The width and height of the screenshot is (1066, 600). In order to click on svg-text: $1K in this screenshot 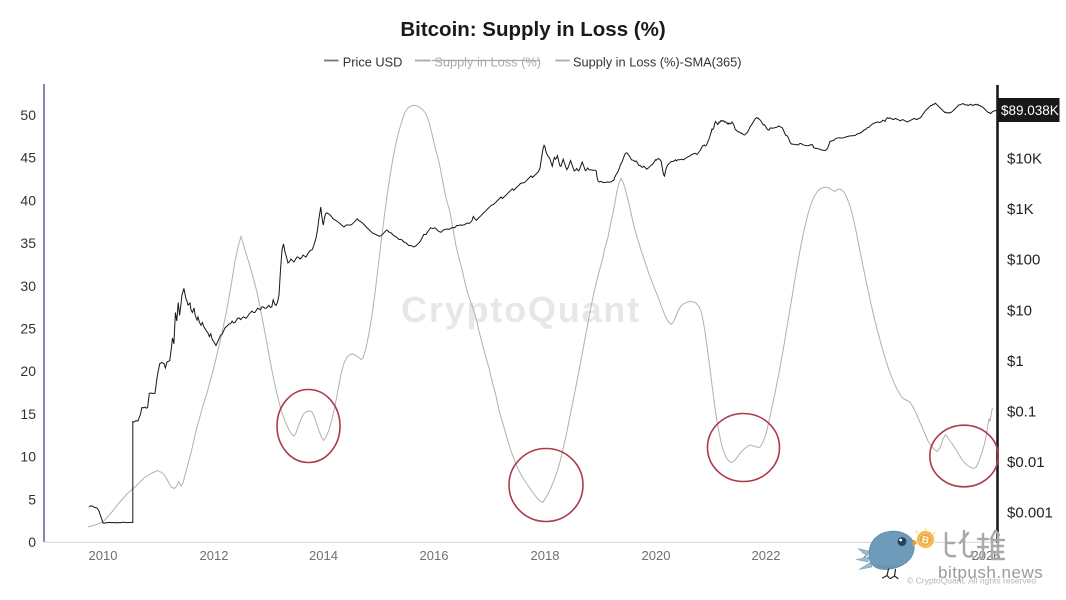, I will do `click(1020, 209)`.